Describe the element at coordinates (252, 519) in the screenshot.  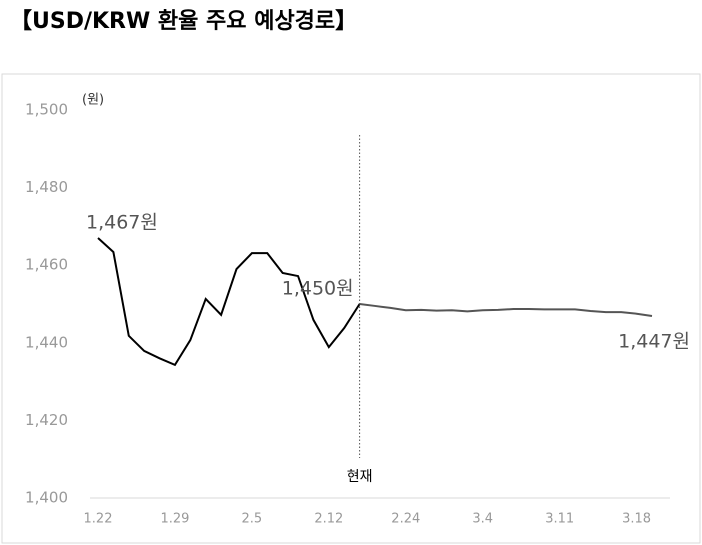
I see `x-tick-label: 2.5` at that location.